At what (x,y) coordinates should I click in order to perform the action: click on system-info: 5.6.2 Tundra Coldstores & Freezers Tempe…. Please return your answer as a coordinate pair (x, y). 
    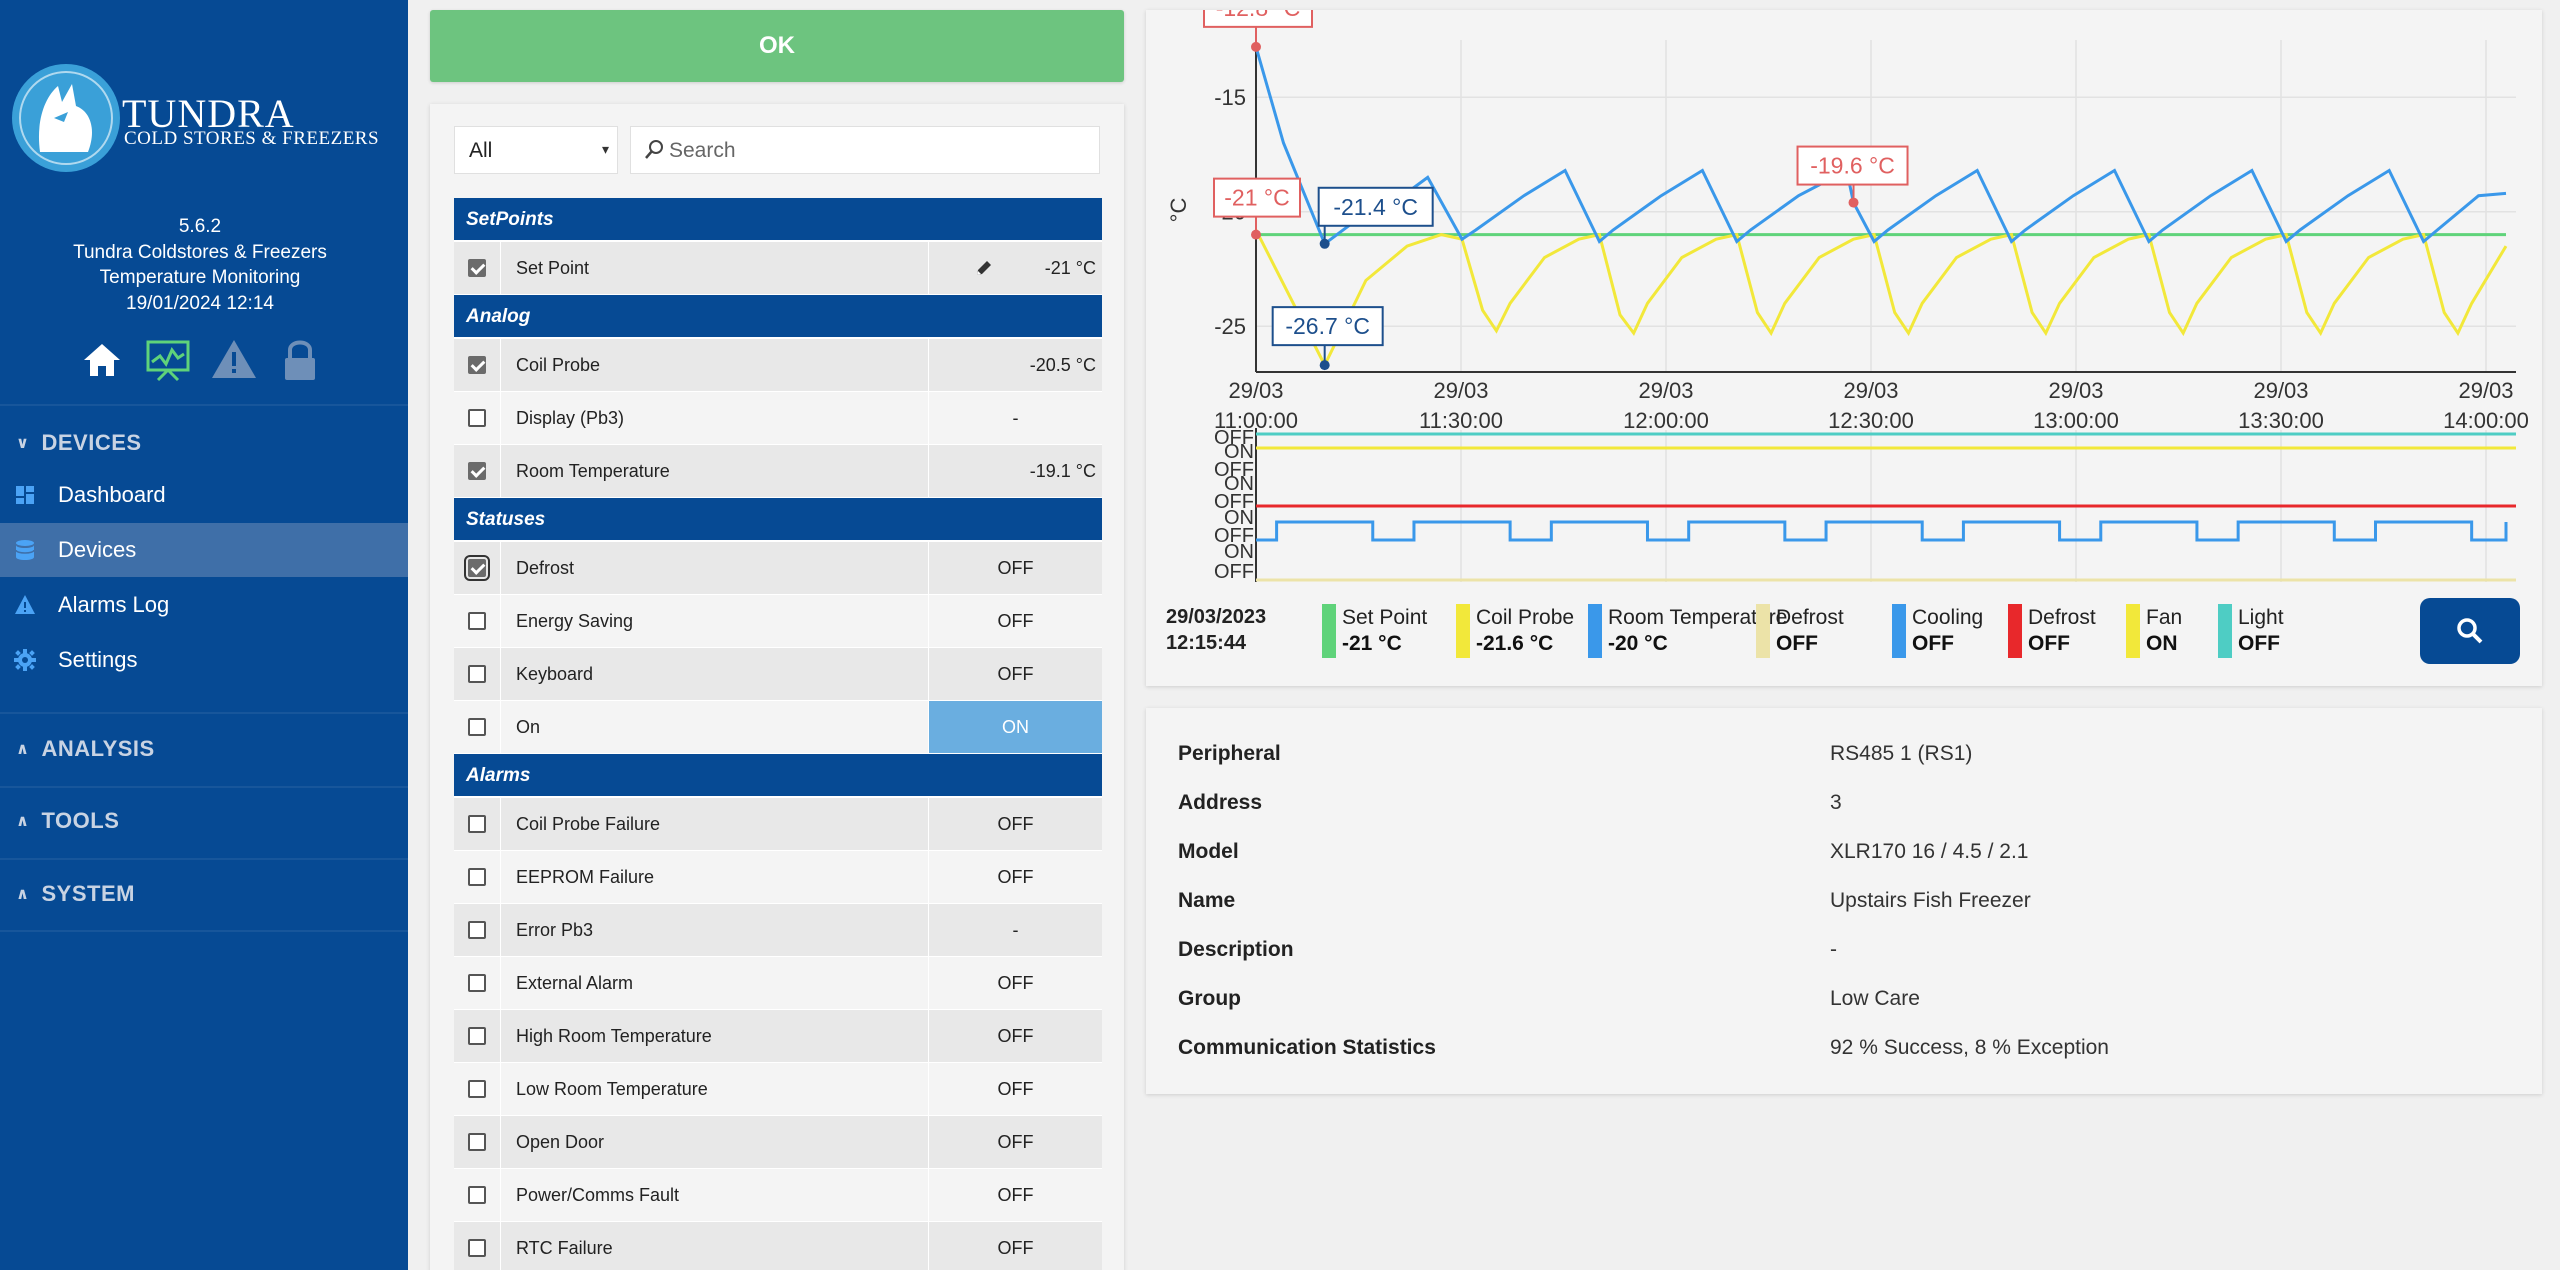
    Looking at the image, I should click on (200, 265).